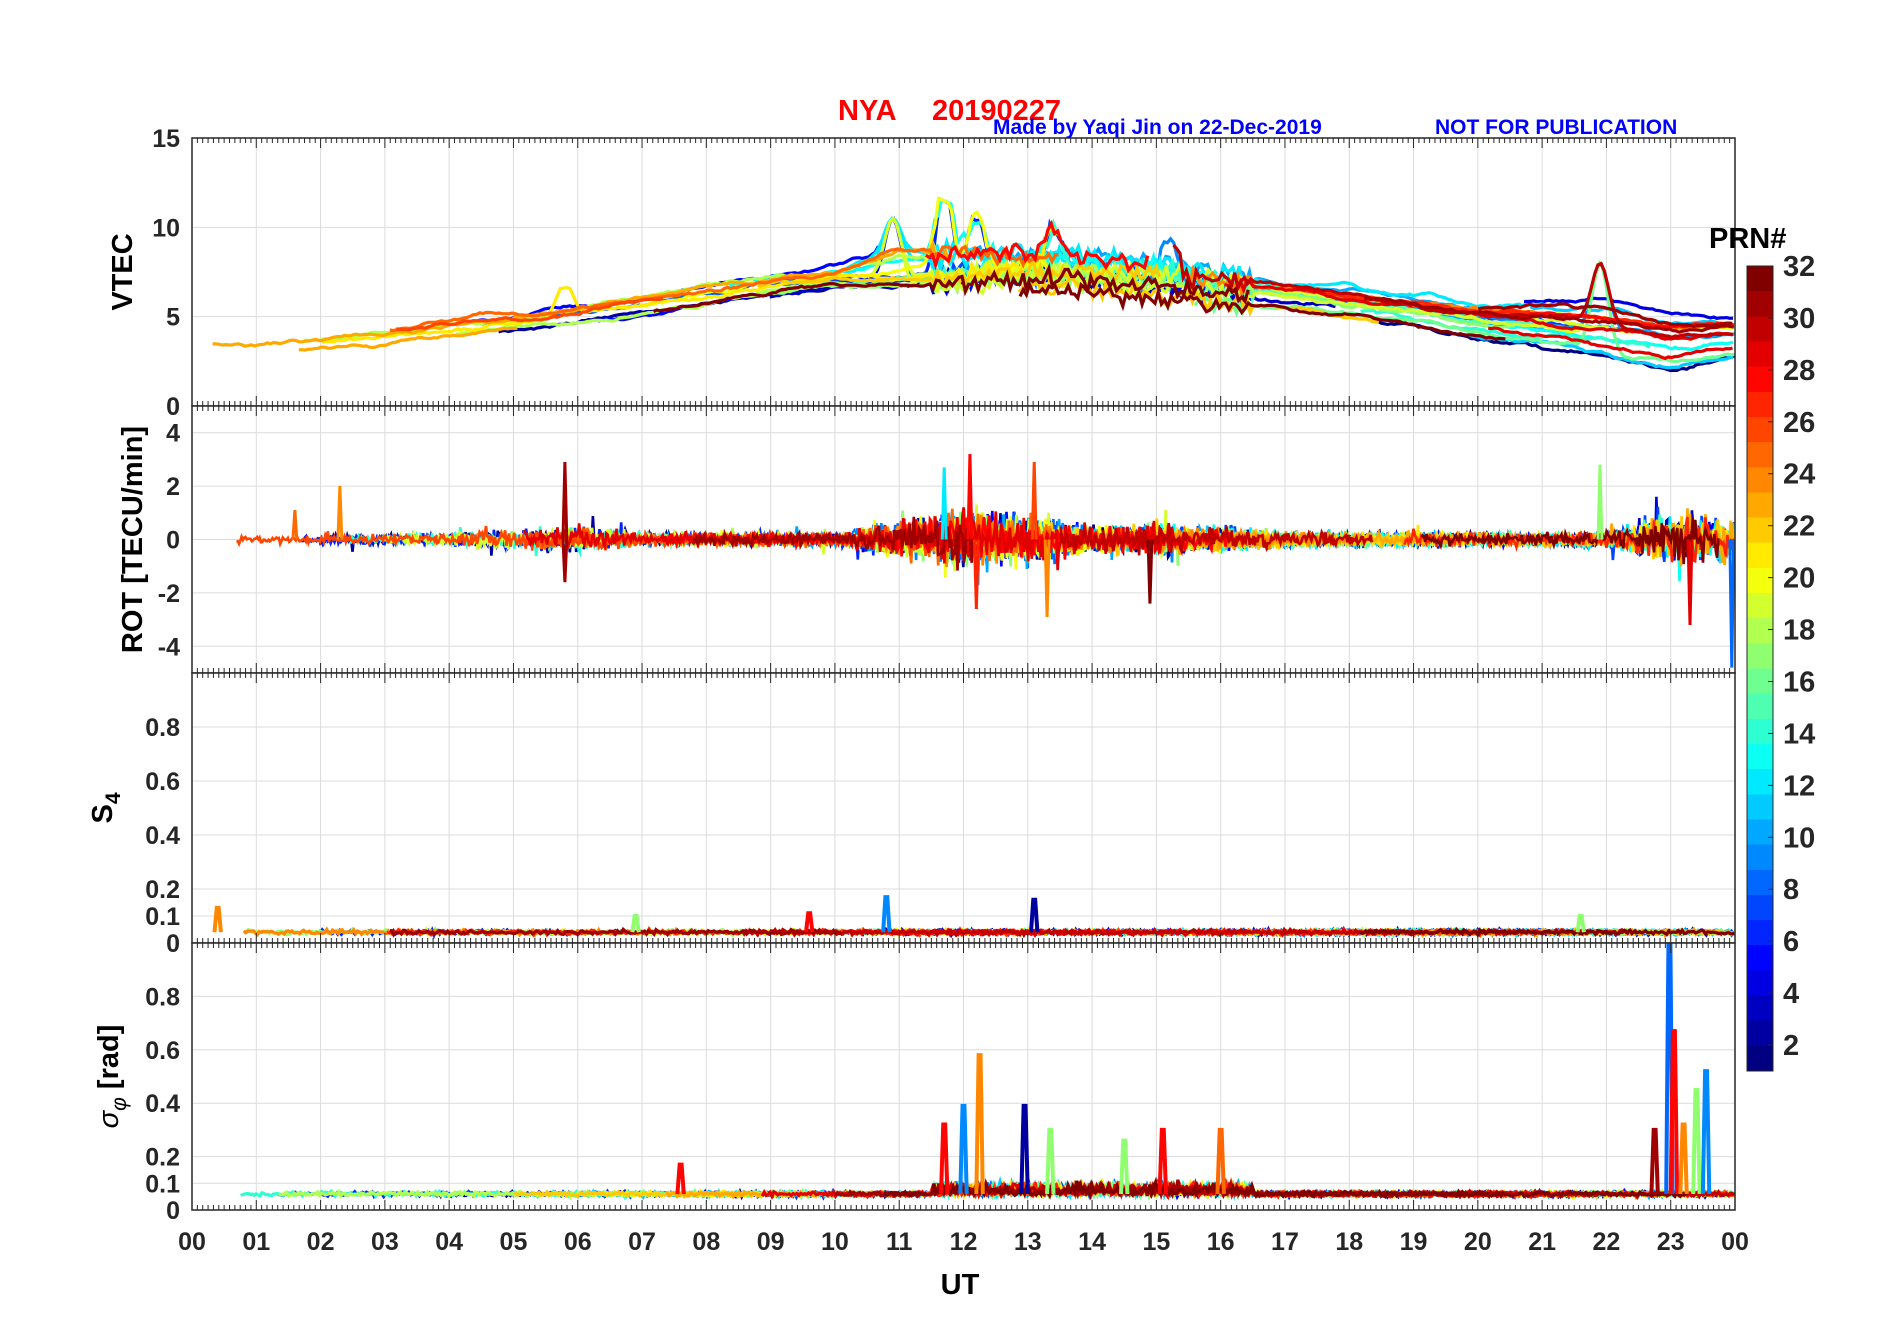  What do you see at coordinates (899, 1242) in the screenshot?
I see `x-tick-label: 11` at bounding box center [899, 1242].